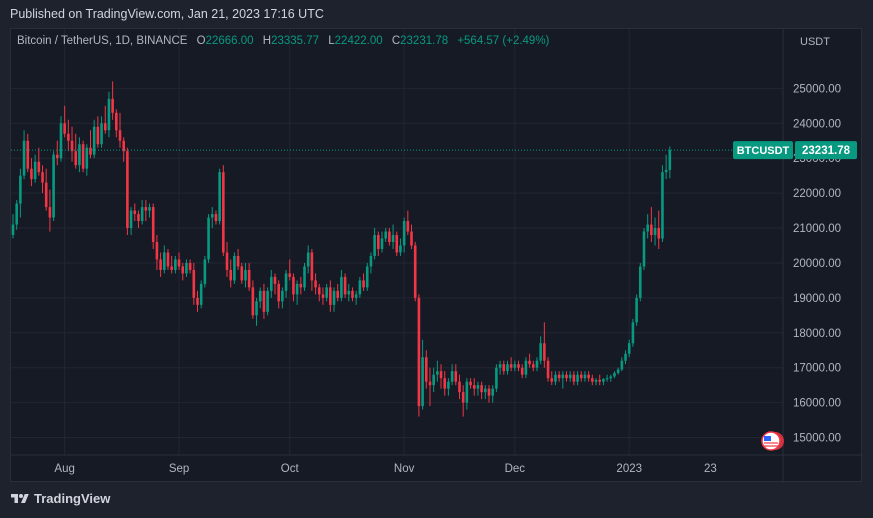  Describe the element at coordinates (826, 150) in the screenshot. I see `price-tag` at that location.